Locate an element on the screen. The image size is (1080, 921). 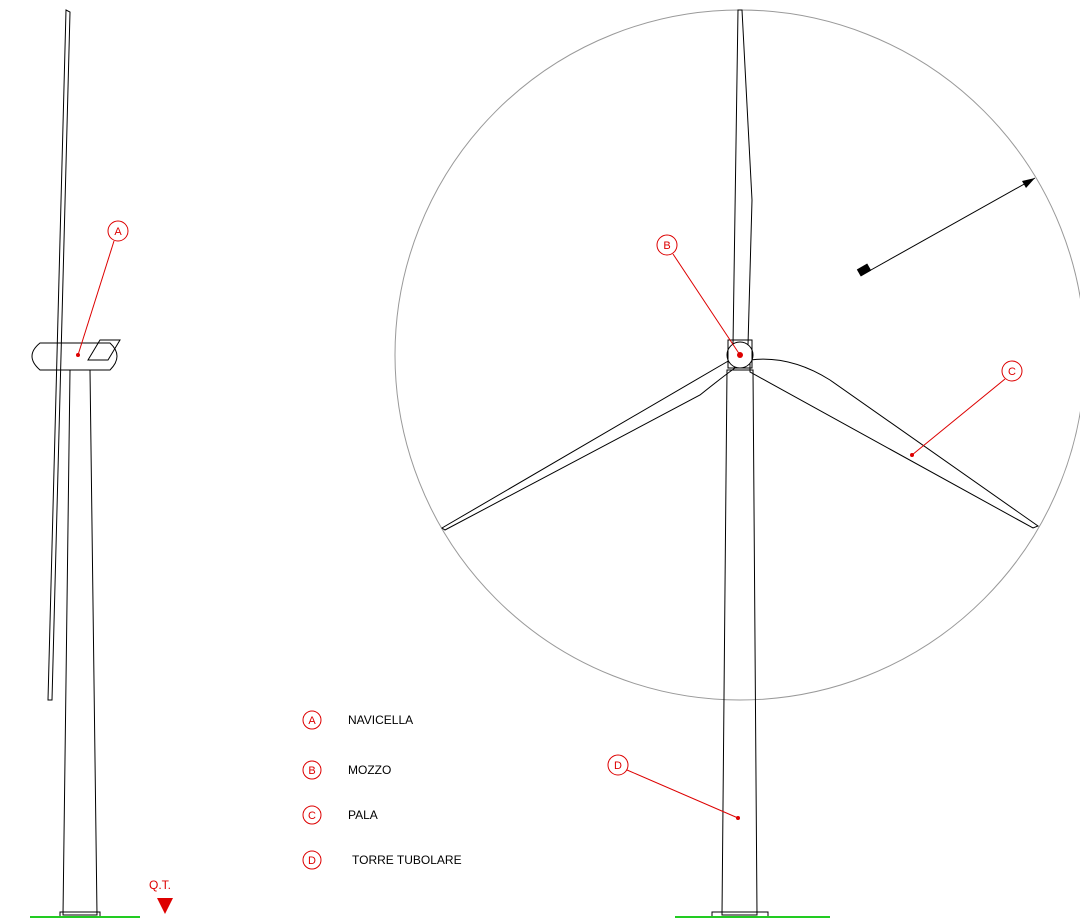
nacelle is located at coordinates (74, 356).